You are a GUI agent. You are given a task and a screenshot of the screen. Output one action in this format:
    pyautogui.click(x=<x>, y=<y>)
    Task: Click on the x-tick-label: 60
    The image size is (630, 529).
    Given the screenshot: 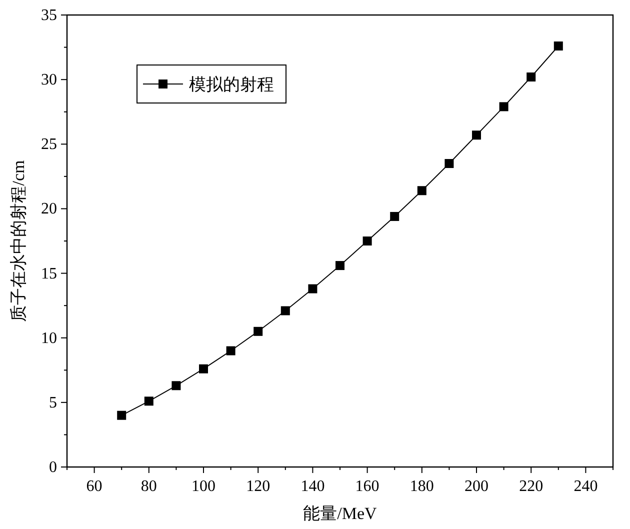 What is the action you would take?
    pyautogui.click(x=94, y=486)
    